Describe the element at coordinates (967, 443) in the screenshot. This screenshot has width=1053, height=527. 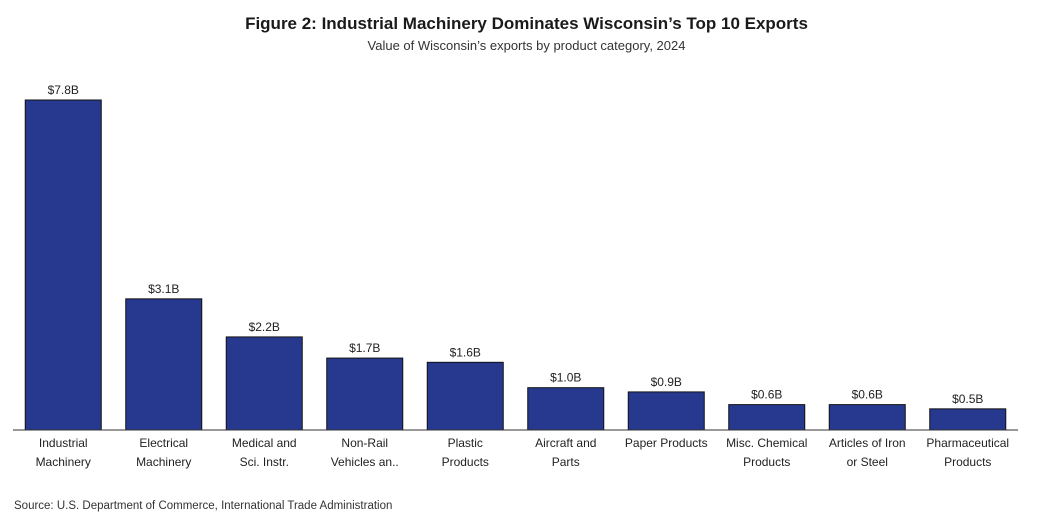
I see `category-label: Pharmaceutical` at that location.